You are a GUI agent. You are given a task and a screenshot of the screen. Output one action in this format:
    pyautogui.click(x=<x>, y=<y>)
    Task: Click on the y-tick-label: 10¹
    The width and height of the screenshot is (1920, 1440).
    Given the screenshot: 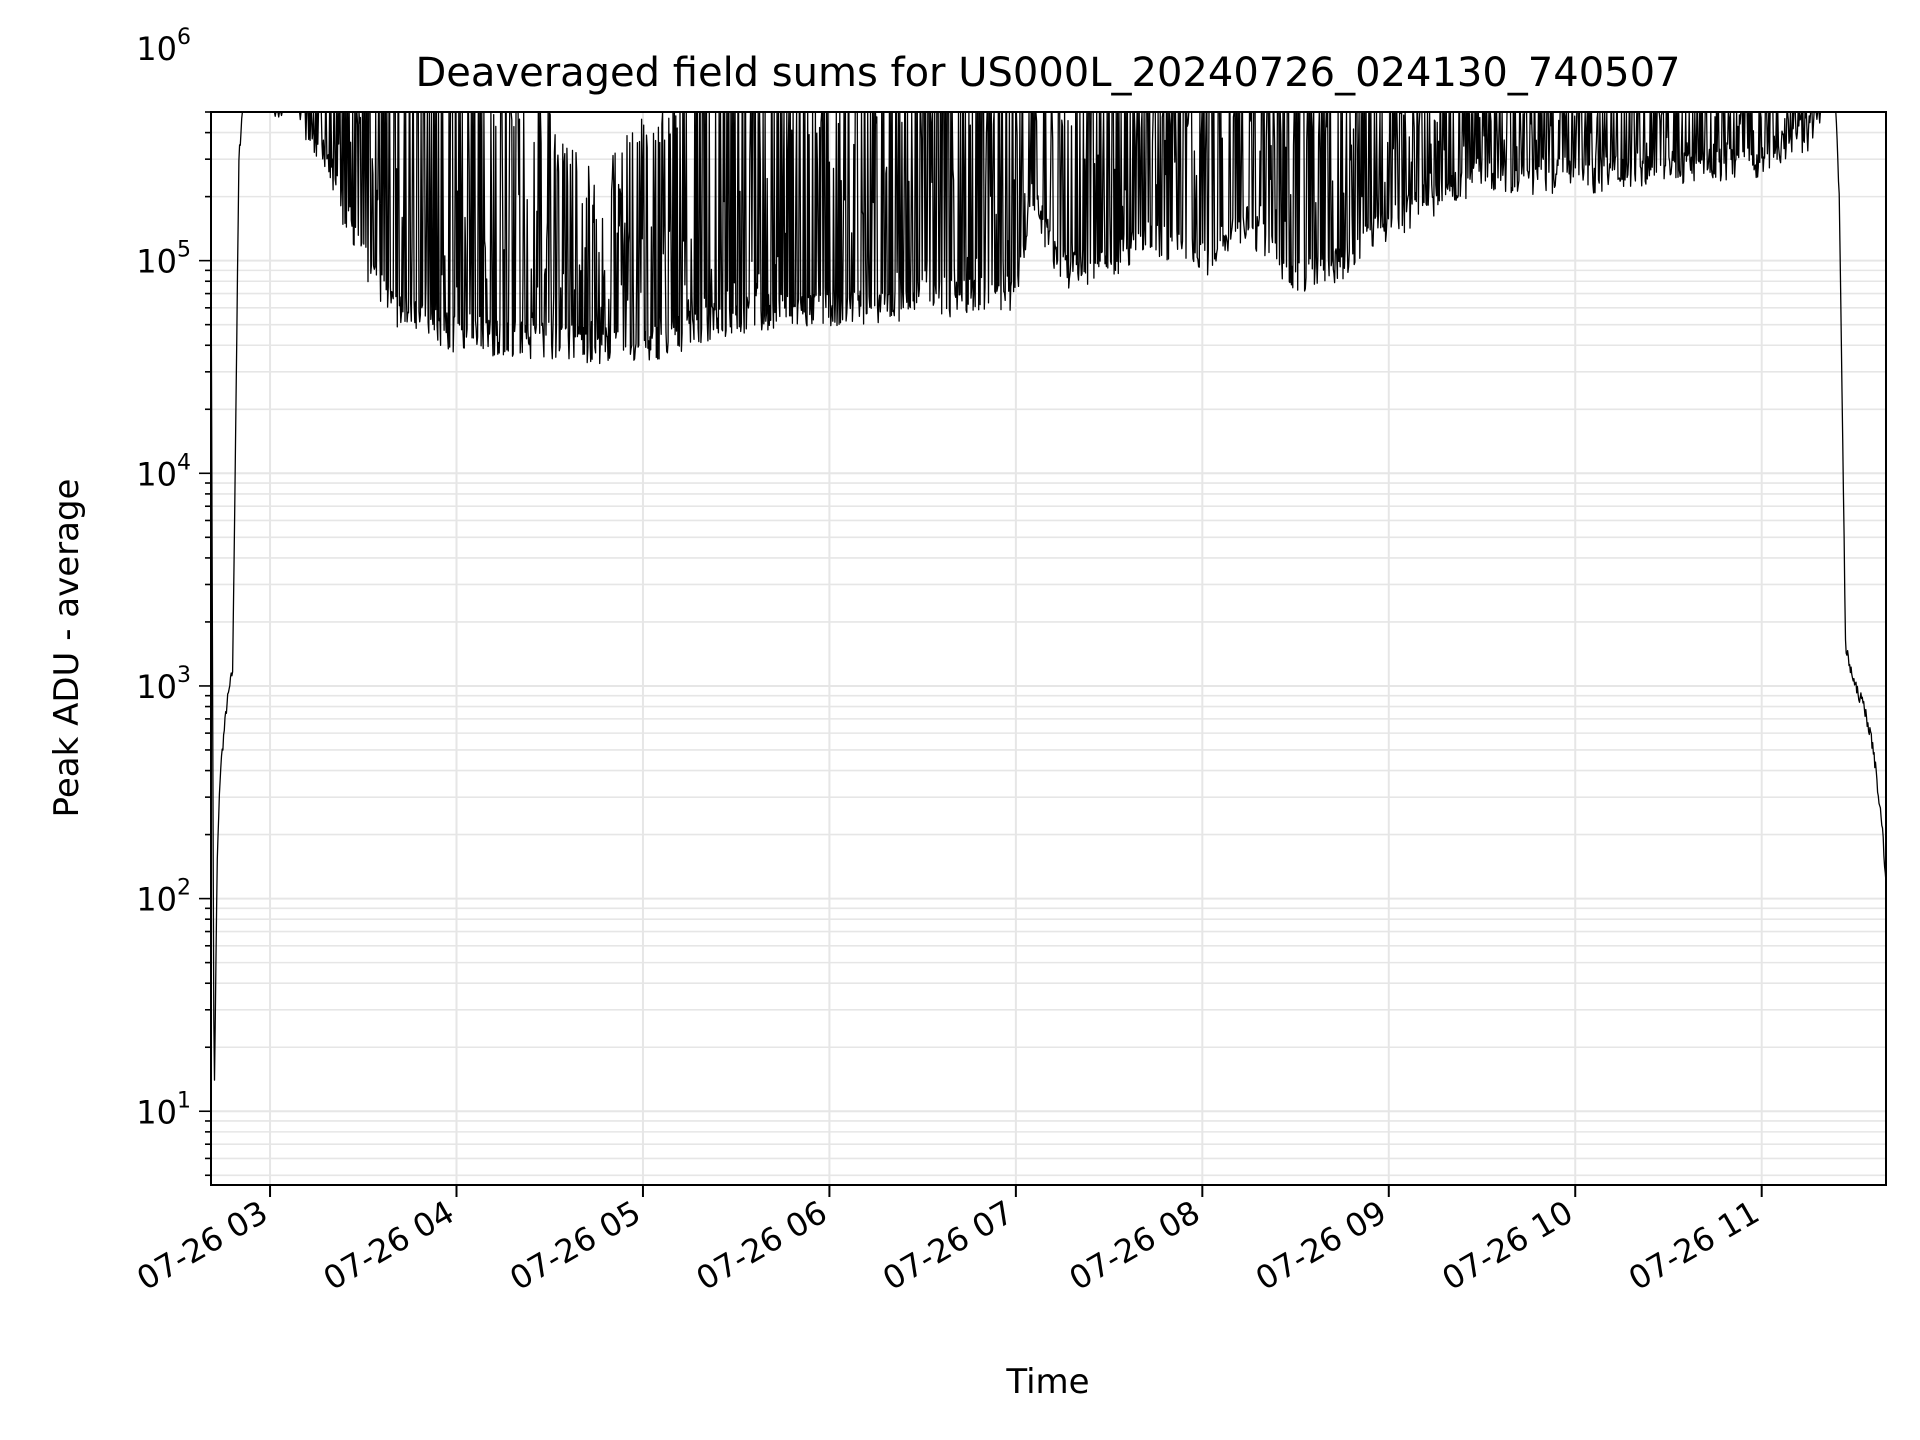 What is the action you would take?
    pyautogui.click(x=163, y=1109)
    